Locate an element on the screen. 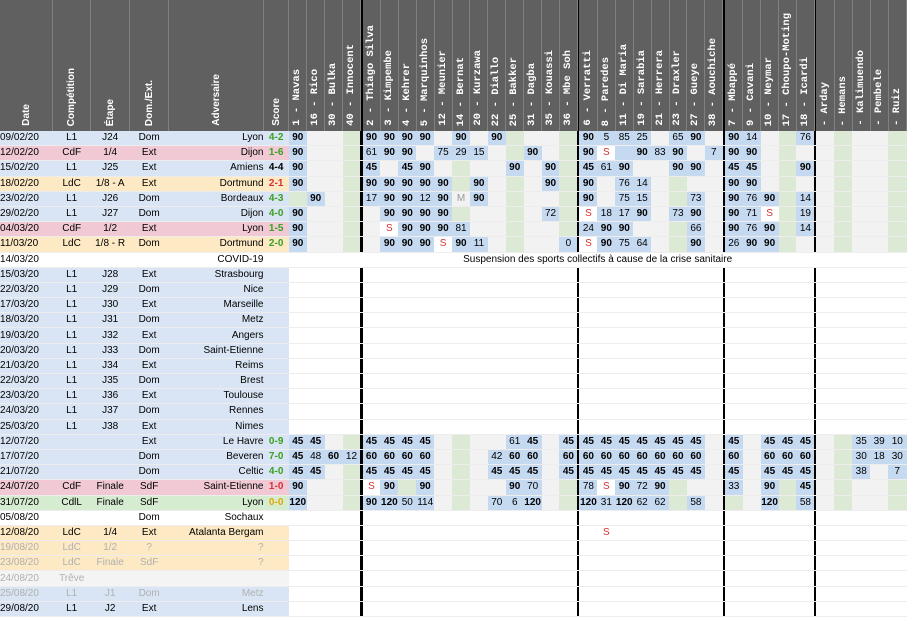  minutes-cell: 61 is located at coordinates (514, 442).